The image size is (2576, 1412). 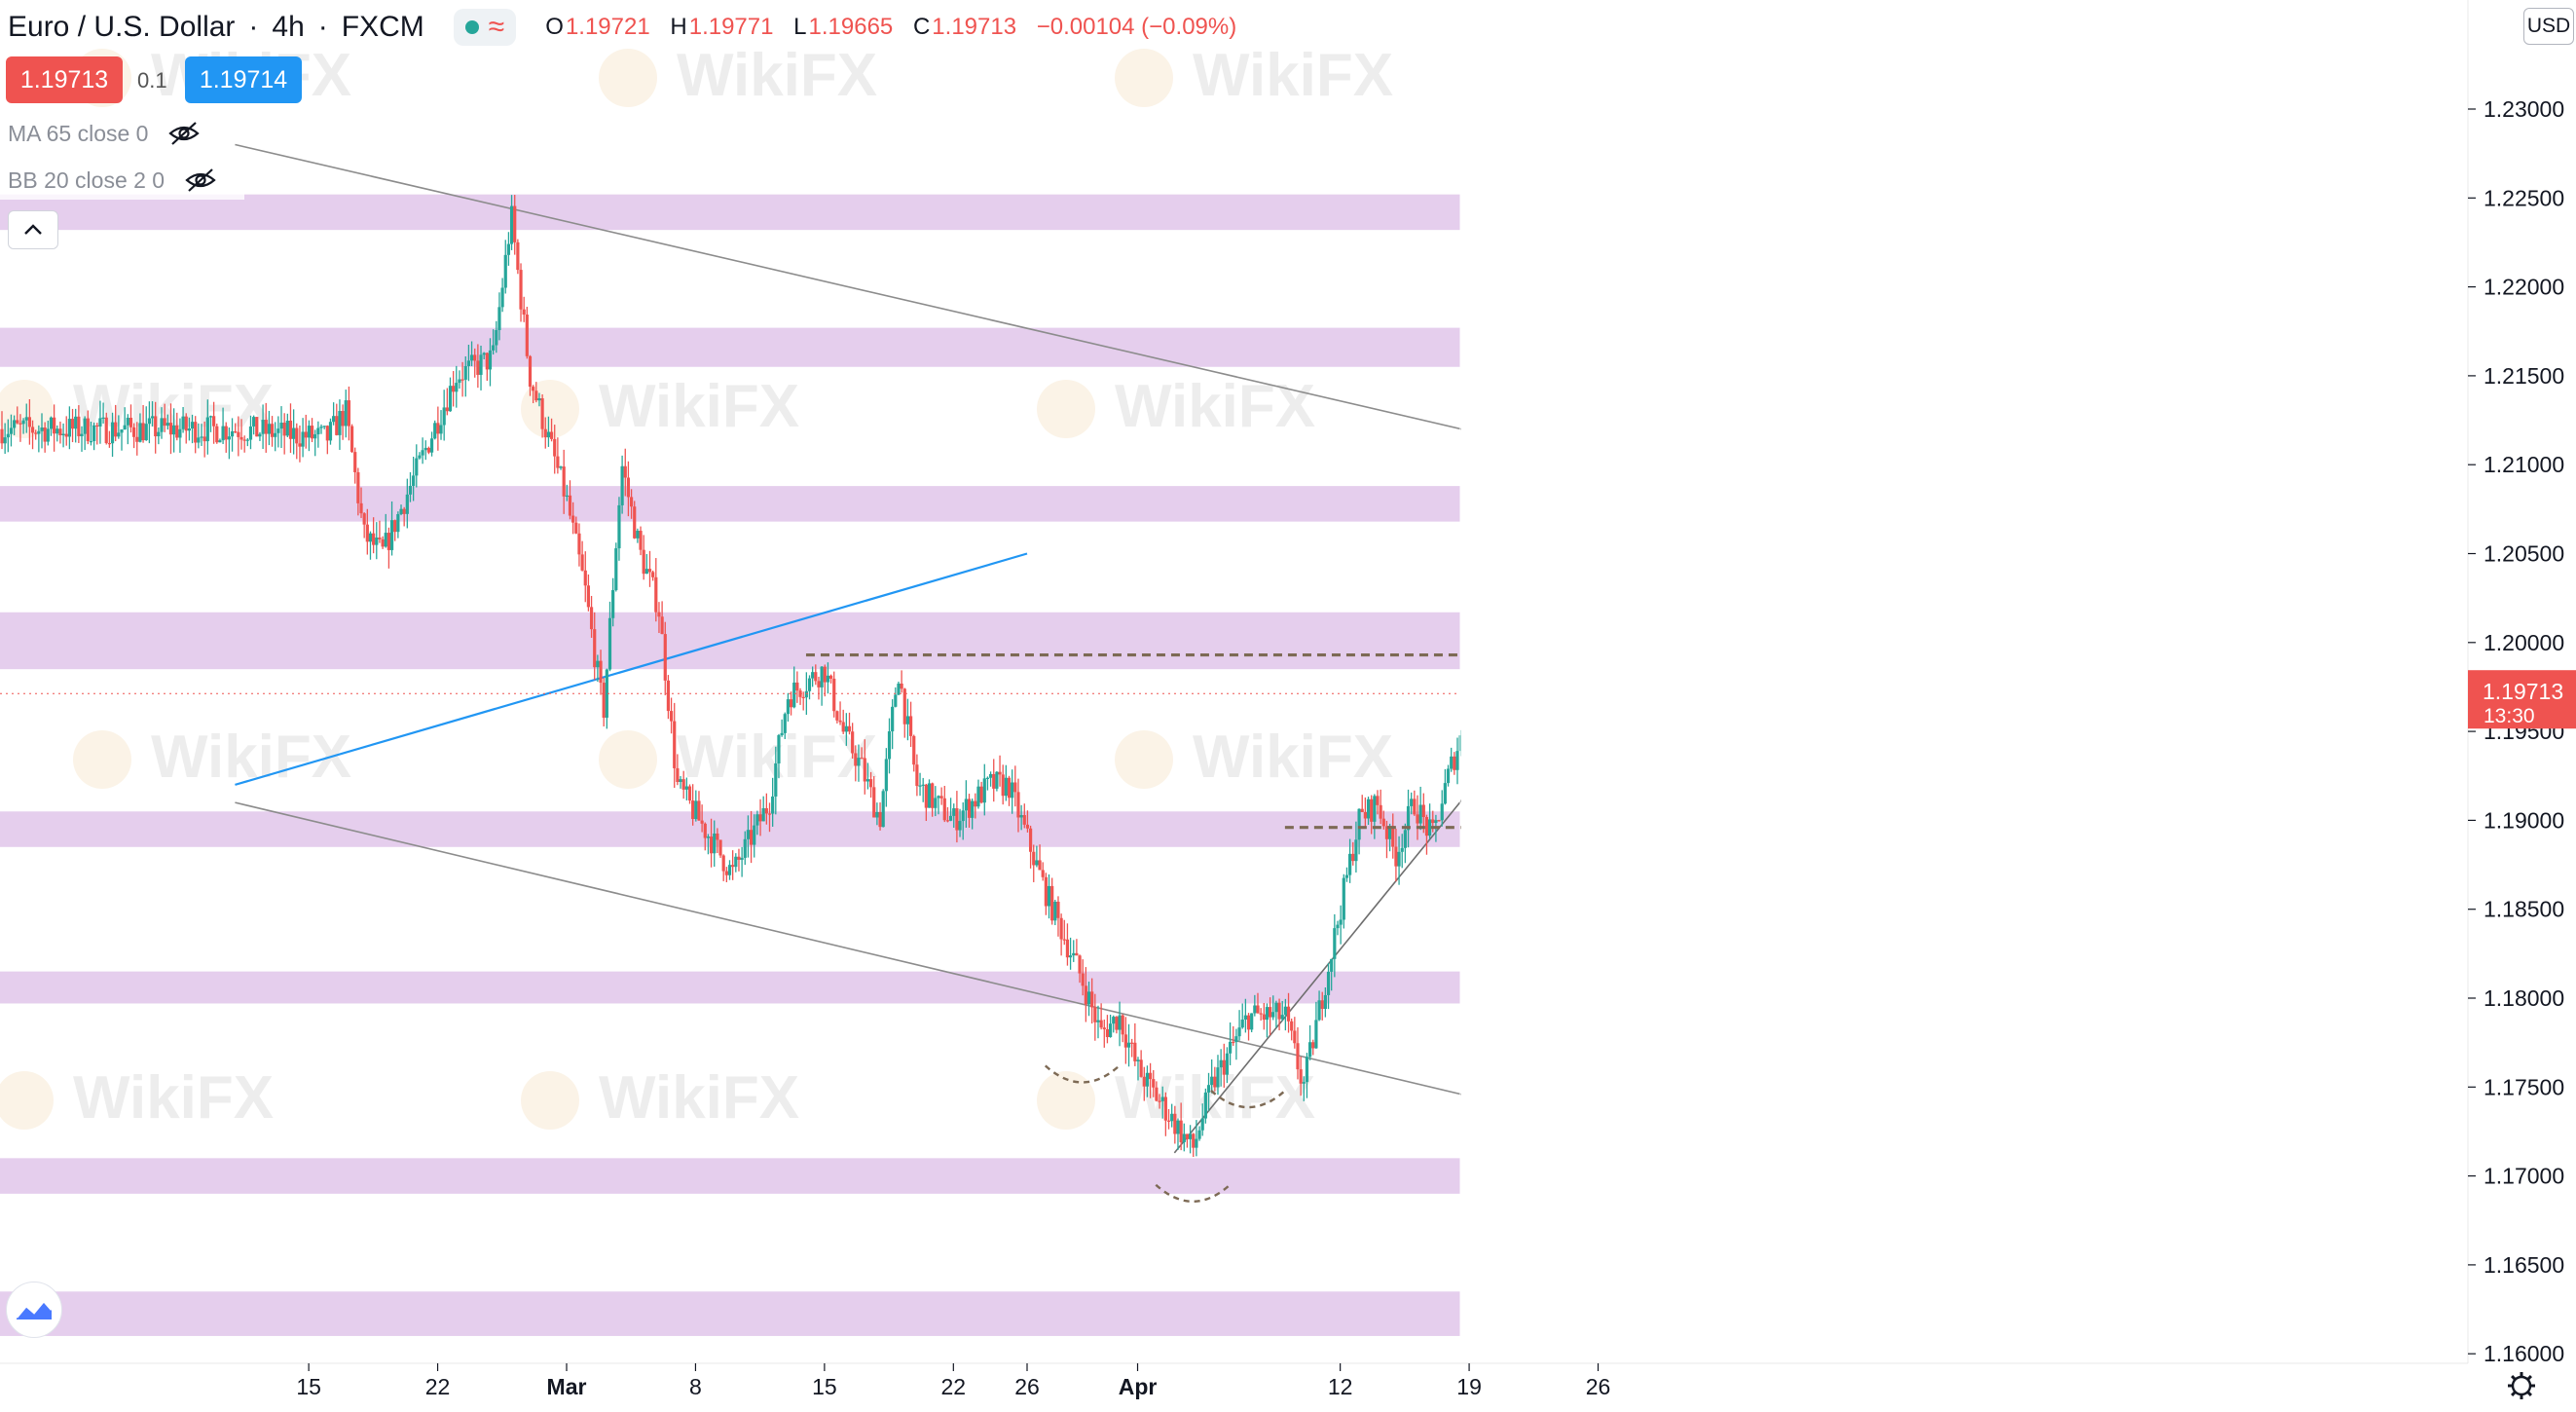 What do you see at coordinates (33, 229) in the screenshot?
I see `collapse-legend-button` at bounding box center [33, 229].